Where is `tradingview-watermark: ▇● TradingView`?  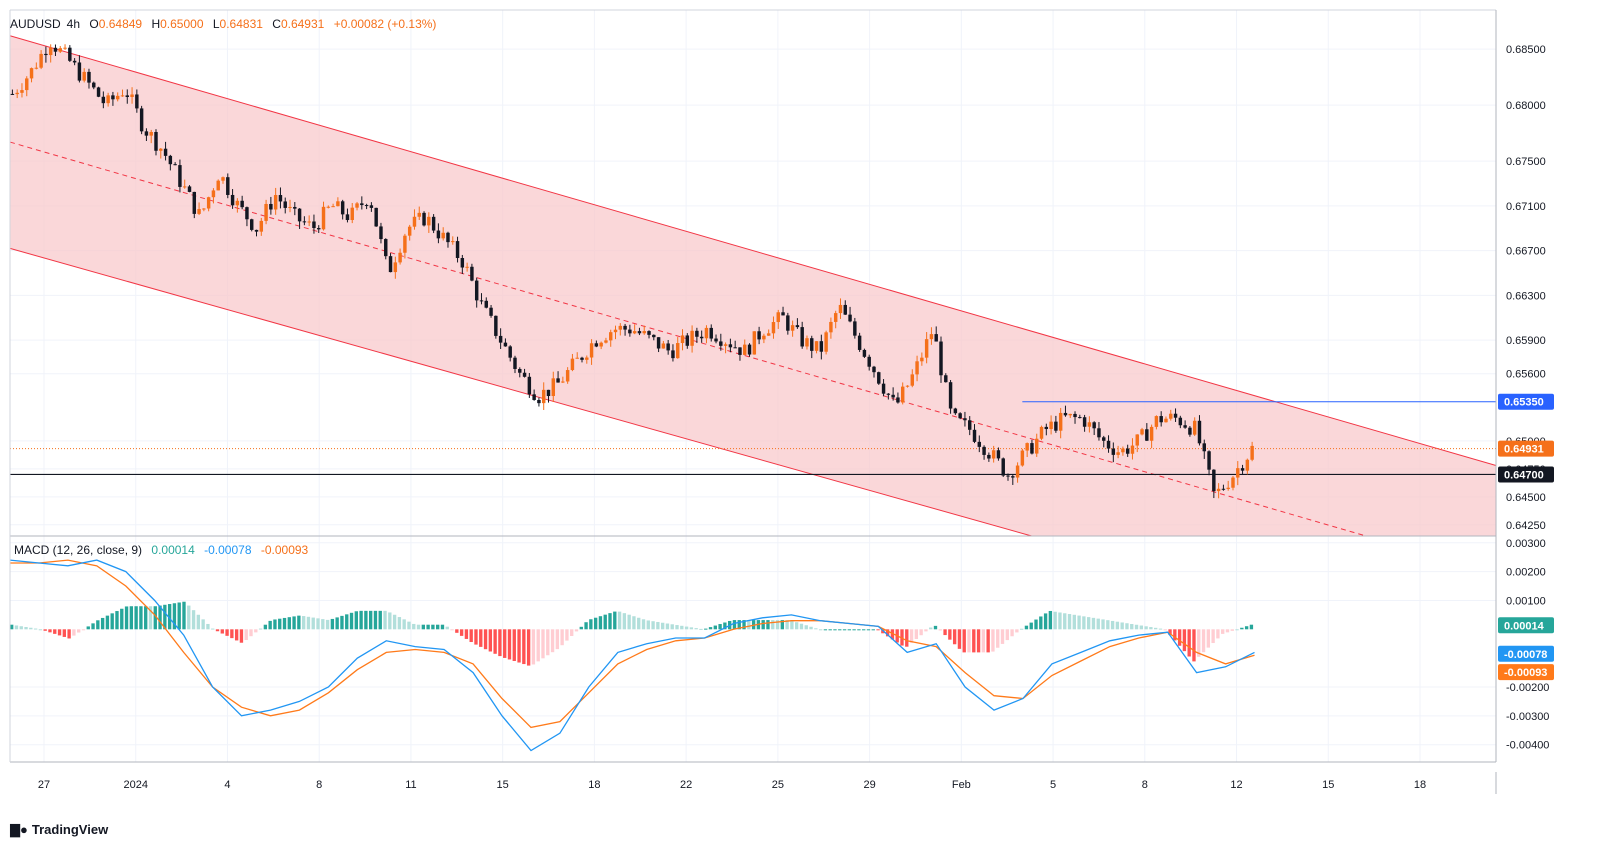
tradingview-watermark: ▇● TradingView is located at coordinates (59, 830).